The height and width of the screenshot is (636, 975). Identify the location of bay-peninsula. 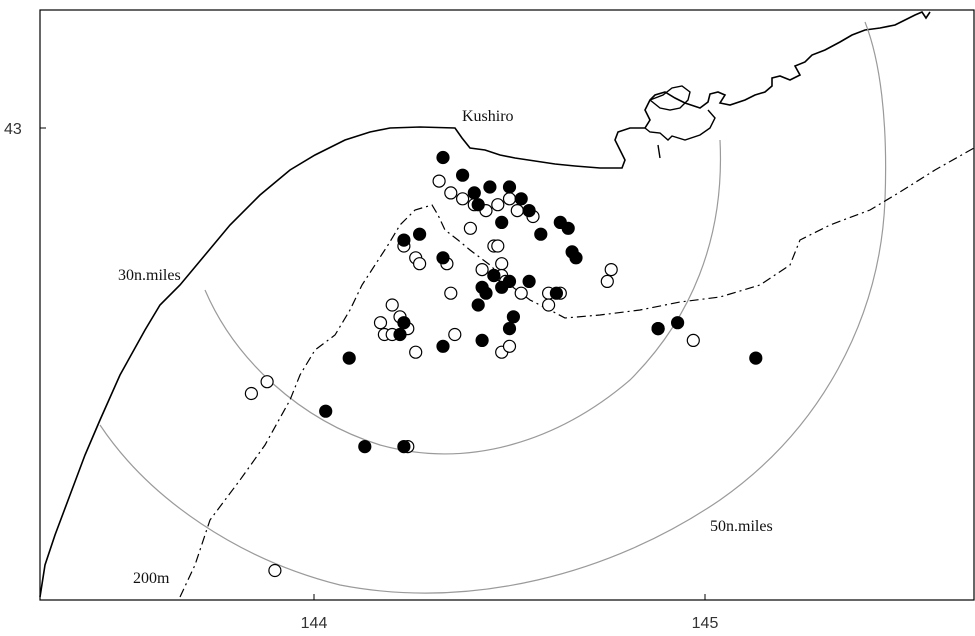
(670, 98).